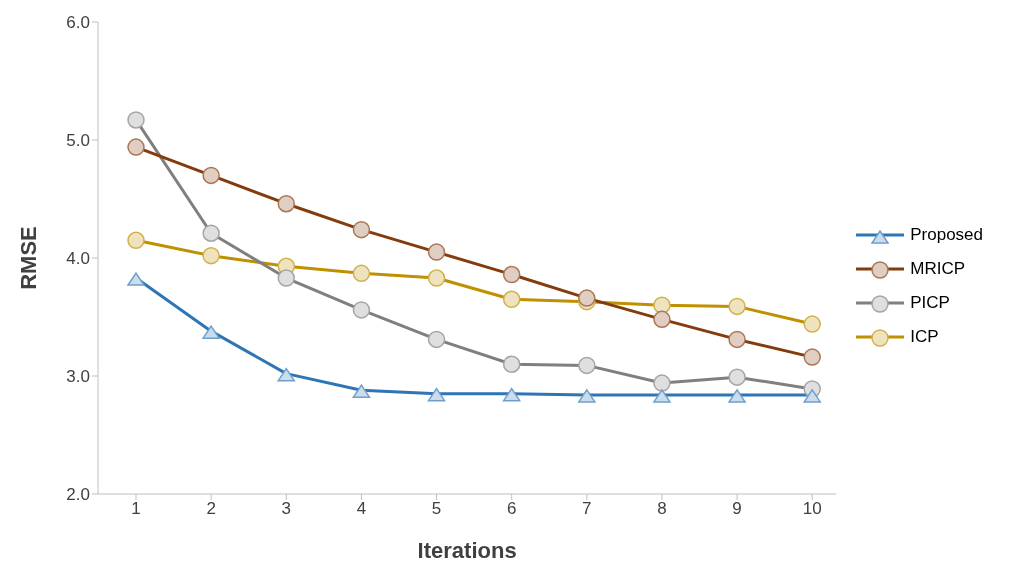  I want to click on legend-label: Proposed, so click(946, 235).